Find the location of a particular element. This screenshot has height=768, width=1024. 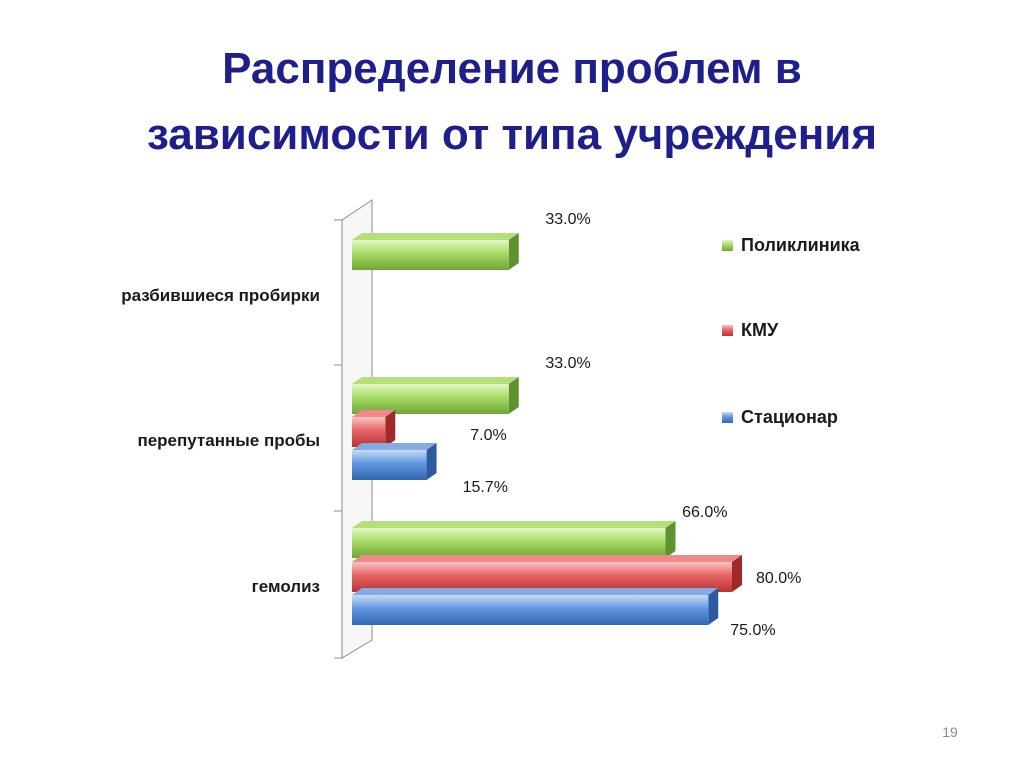

legend-label-polyclinic: Поликлиника is located at coordinates (801, 245).